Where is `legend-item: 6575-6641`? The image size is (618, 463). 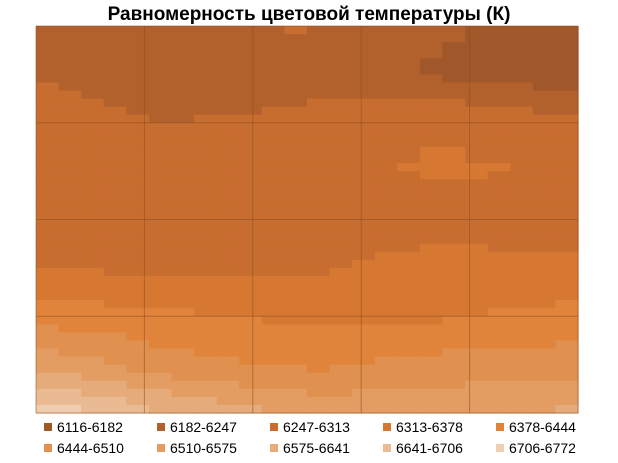
legend-item: 6575-6641 is located at coordinates (326, 447).